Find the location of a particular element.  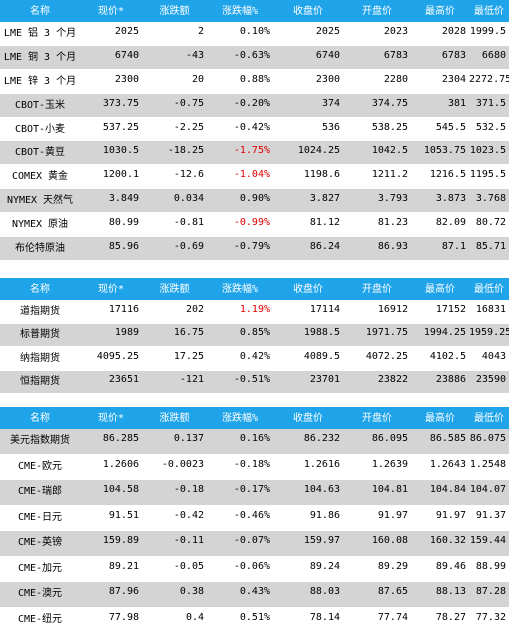

cell-name: COMEX 黄金 is located at coordinates (40, 174).